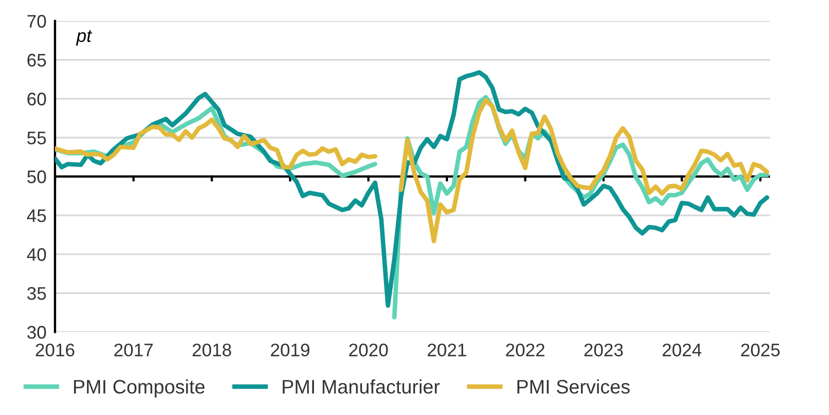 This screenshot has width=829, height=415. What do you see at coordinates (368, 350) in the screenshot?
I see `x-tick-label: 2020` at bounding box center [368, 350].